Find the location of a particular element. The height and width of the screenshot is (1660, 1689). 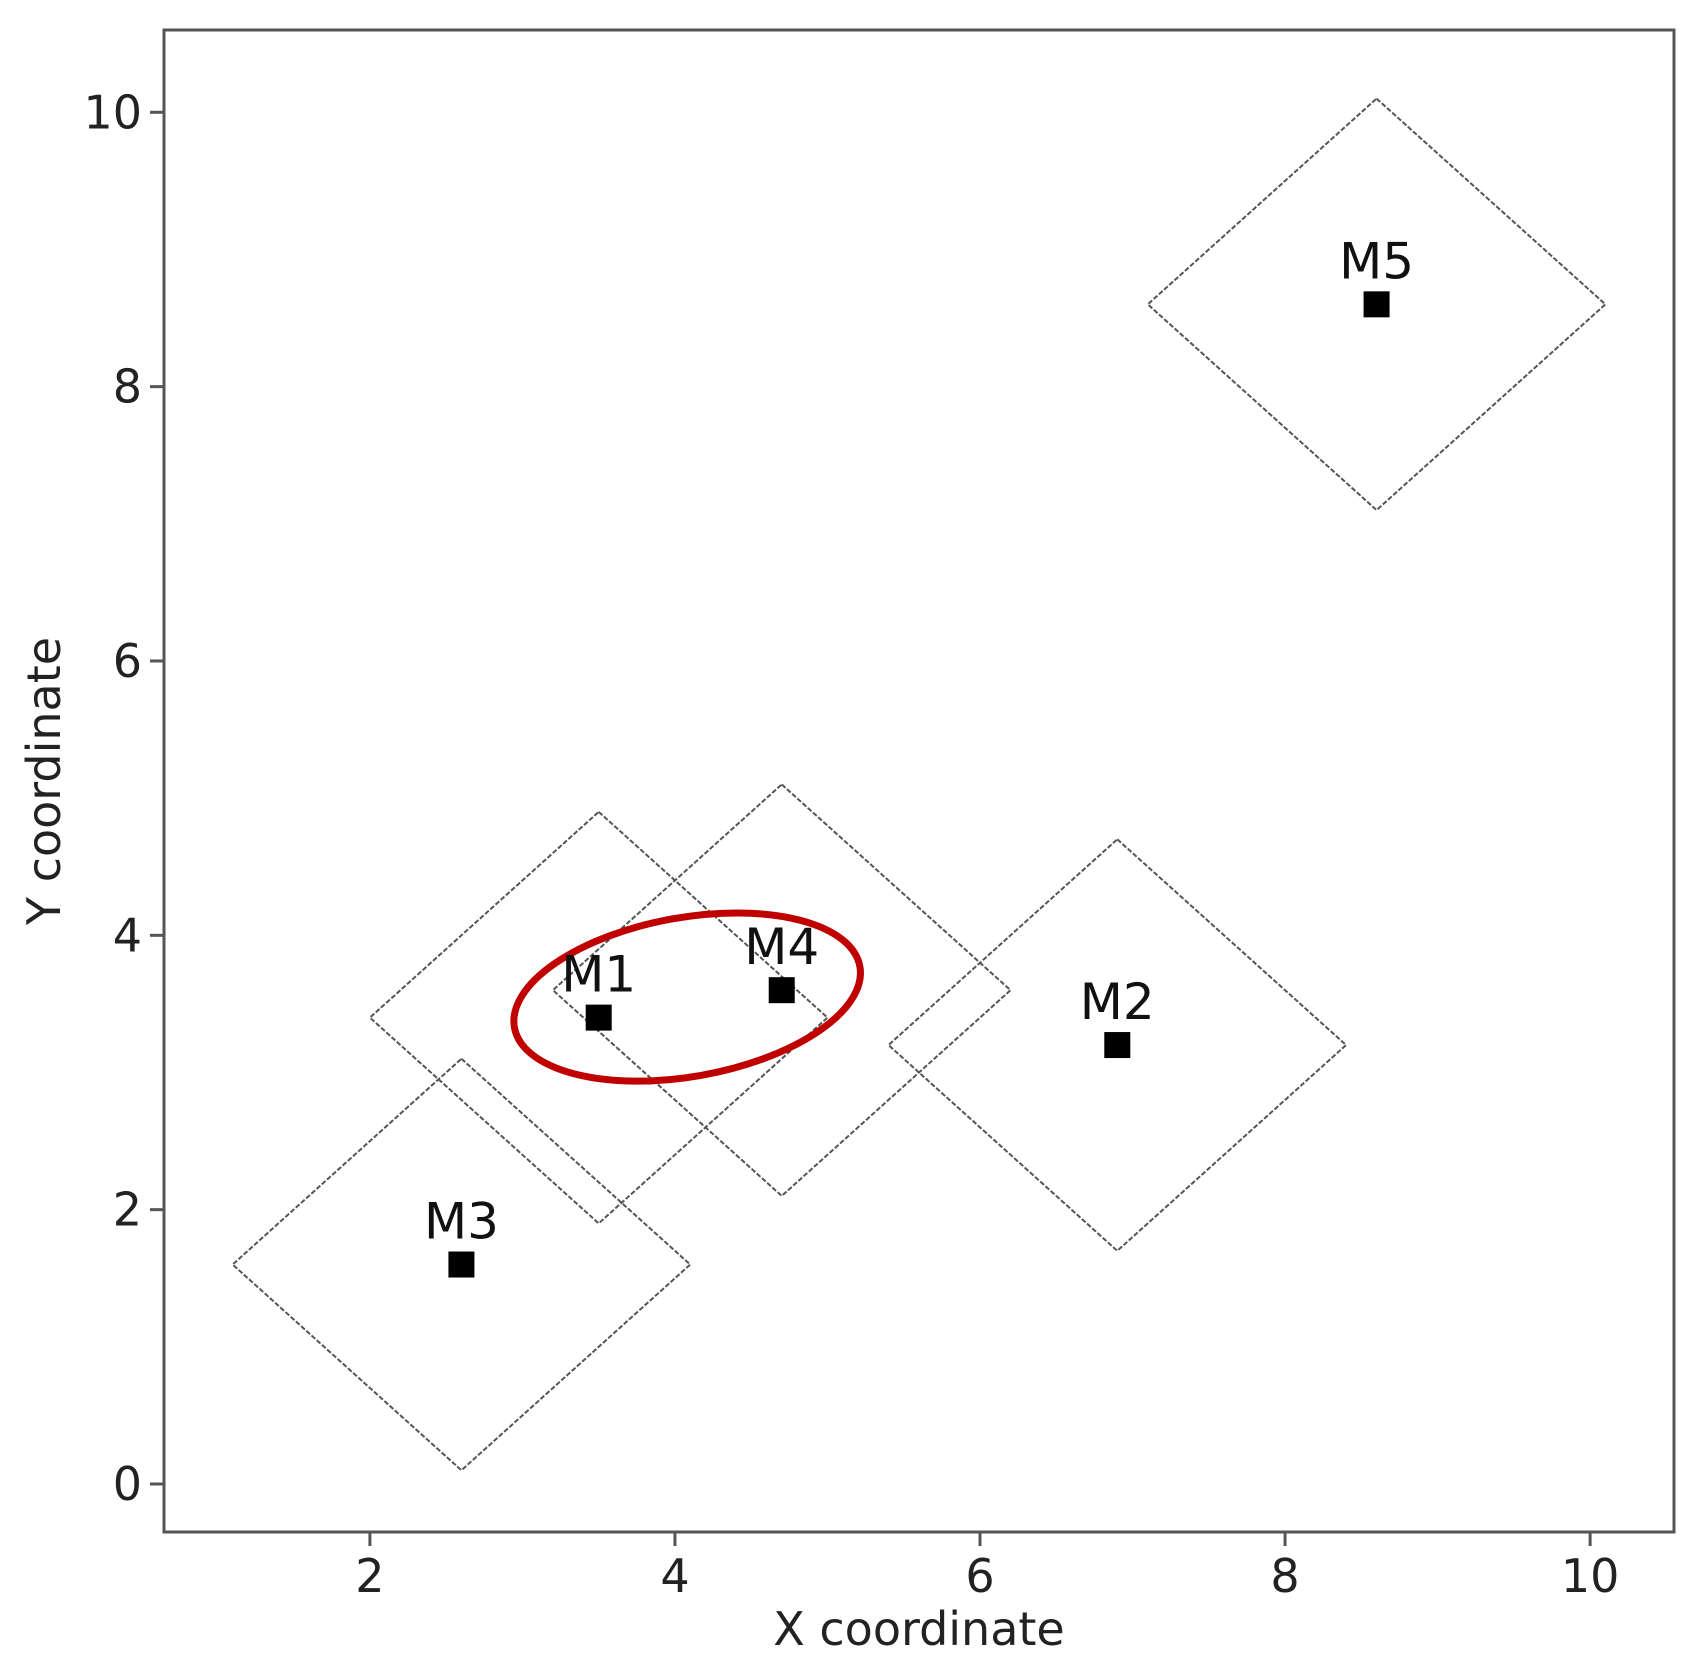

x-tick-label-8: 8 is located at coordinates (1284, 1576).